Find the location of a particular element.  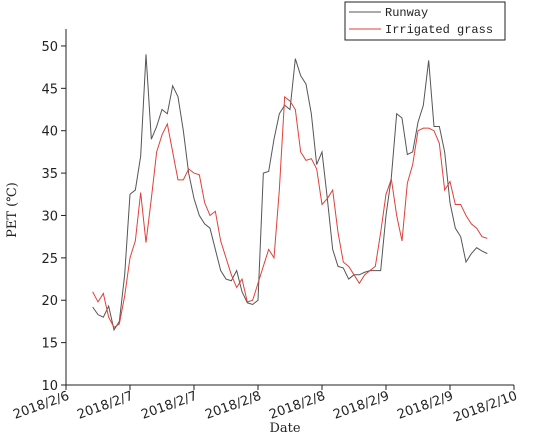

y-tick-label: 15 is located at coordinates (49, 344).